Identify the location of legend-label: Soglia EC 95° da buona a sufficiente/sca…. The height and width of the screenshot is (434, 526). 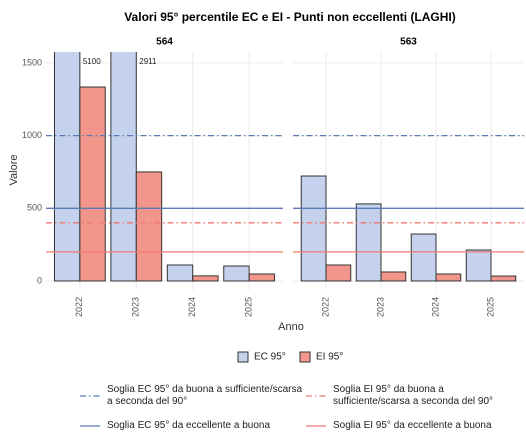
(205, 395).